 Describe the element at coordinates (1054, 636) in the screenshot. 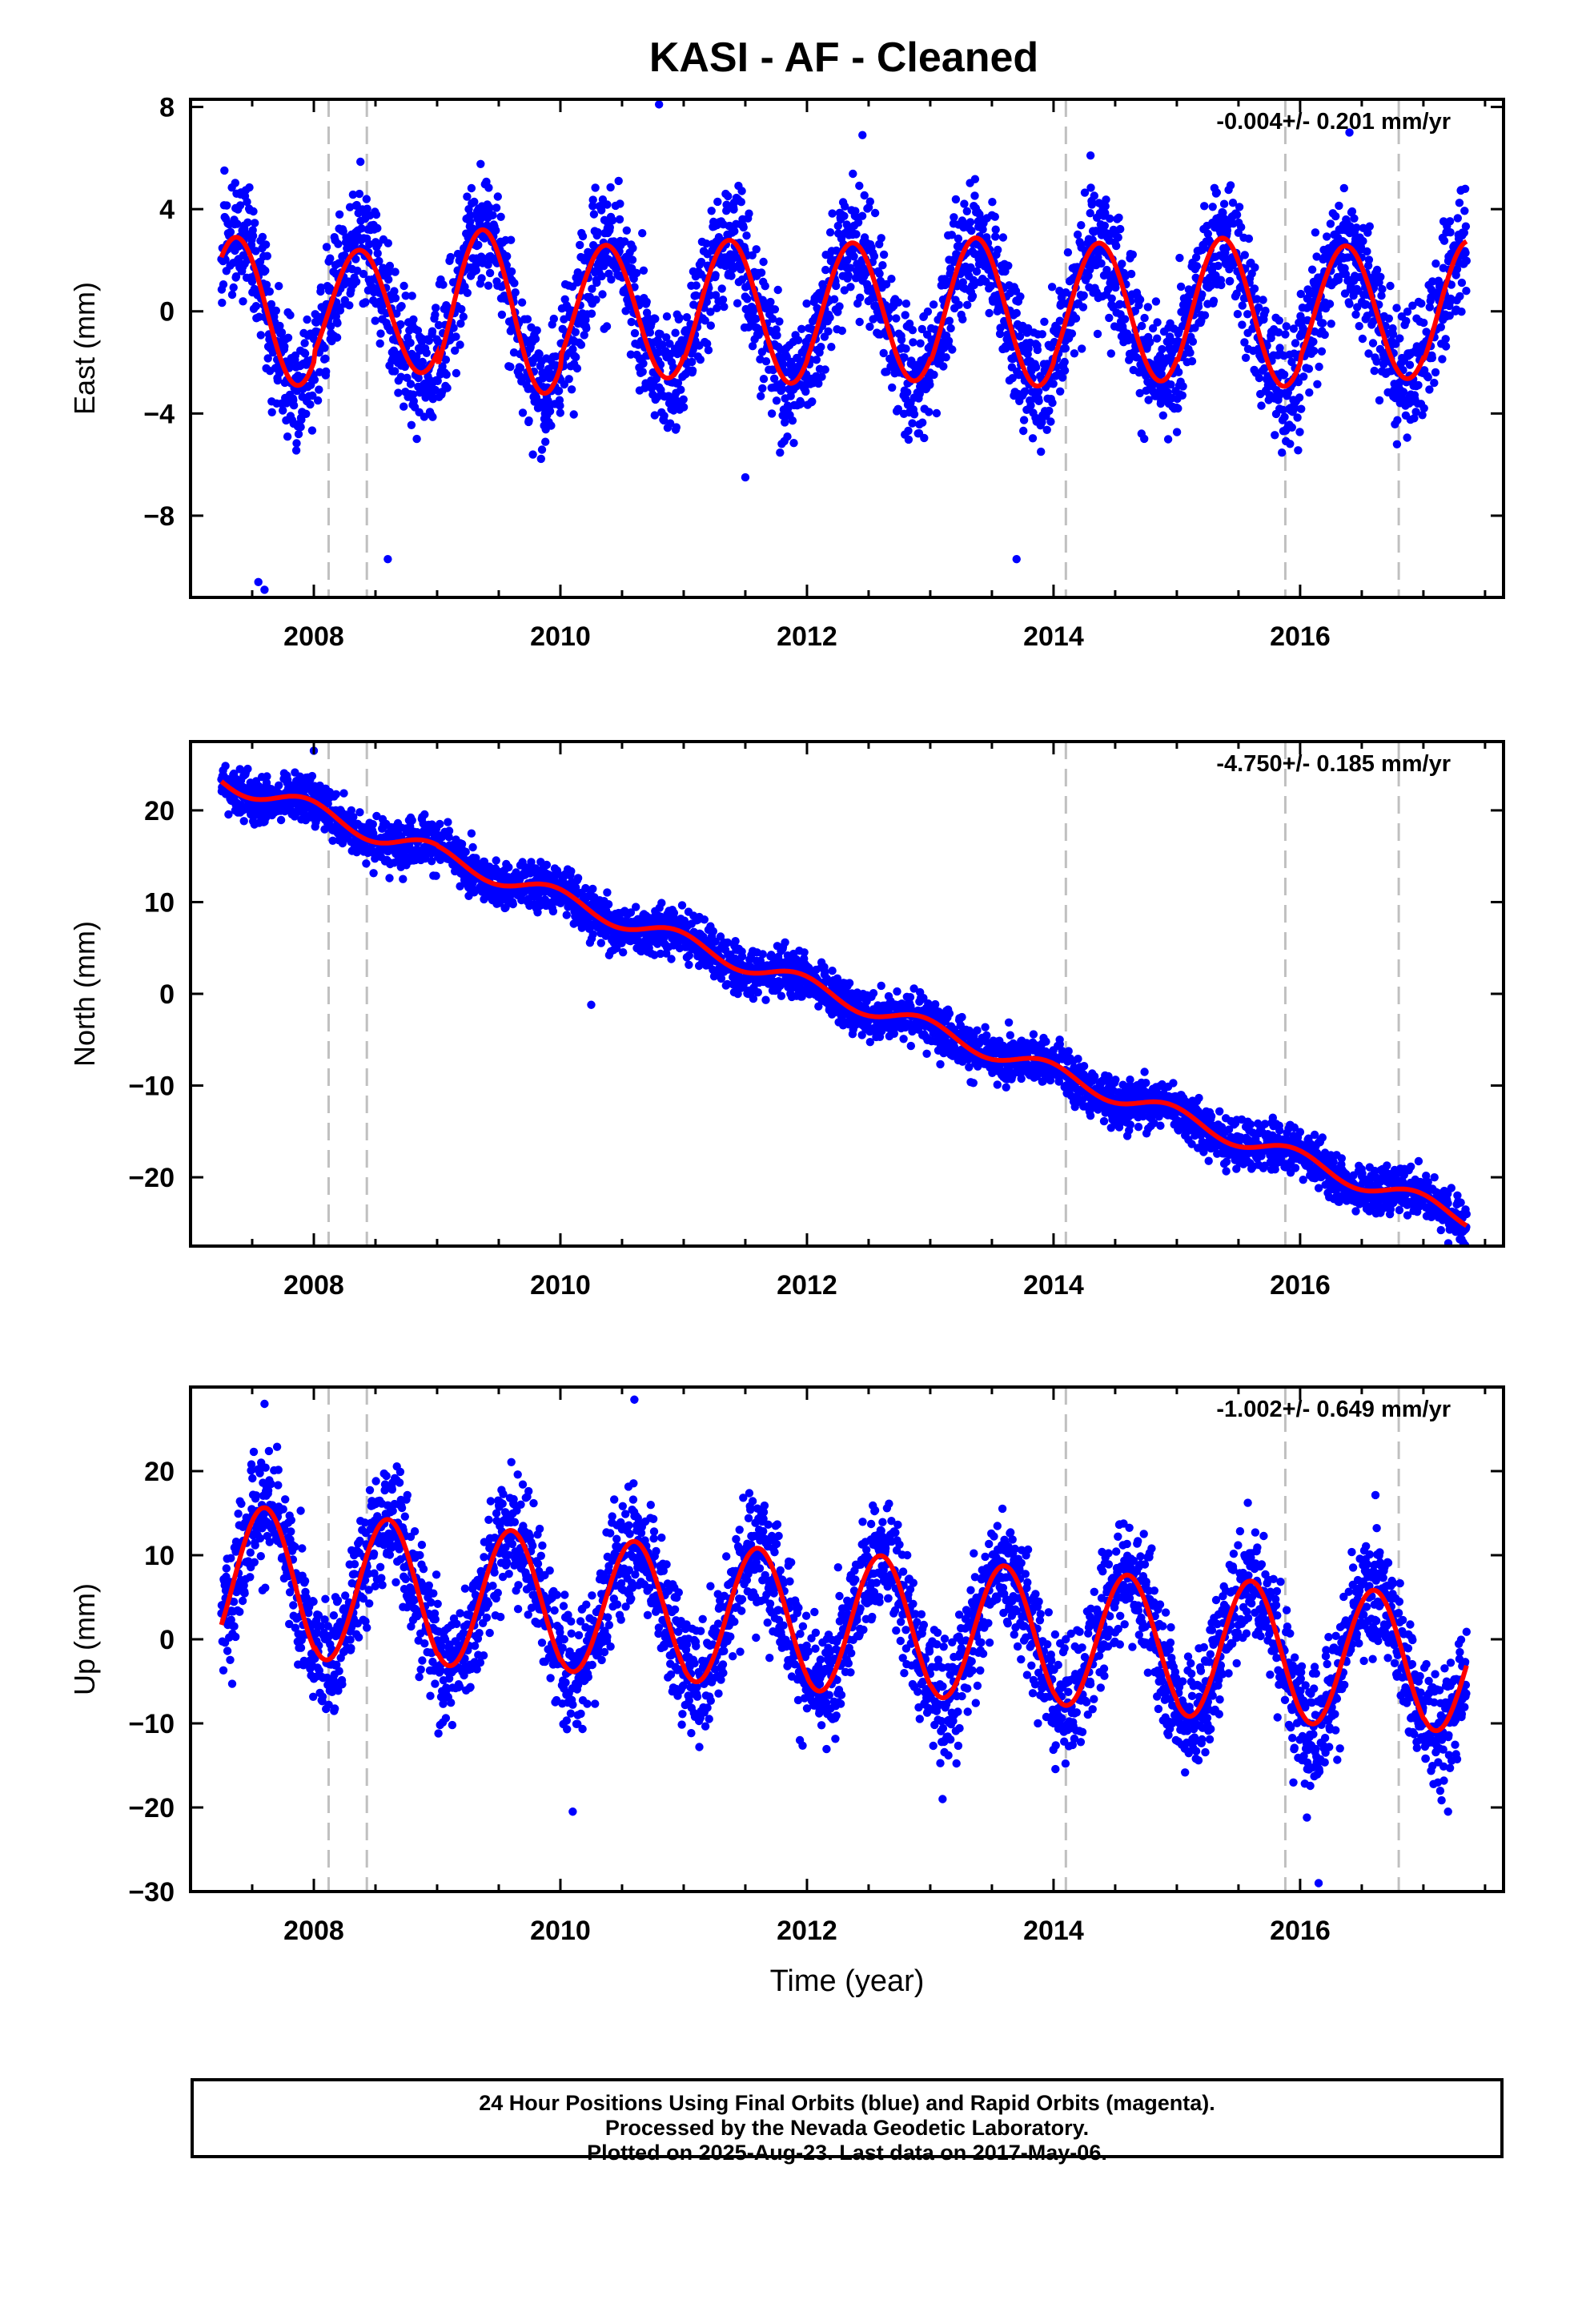

I see `x-tick-label: 2014` at that location.